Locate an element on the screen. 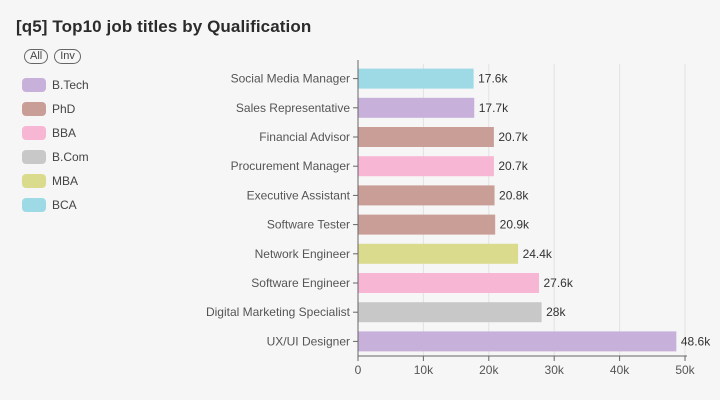 This screenshot has height=400, width=720. value-label: 20.9k is located at coordinates (515, 225).